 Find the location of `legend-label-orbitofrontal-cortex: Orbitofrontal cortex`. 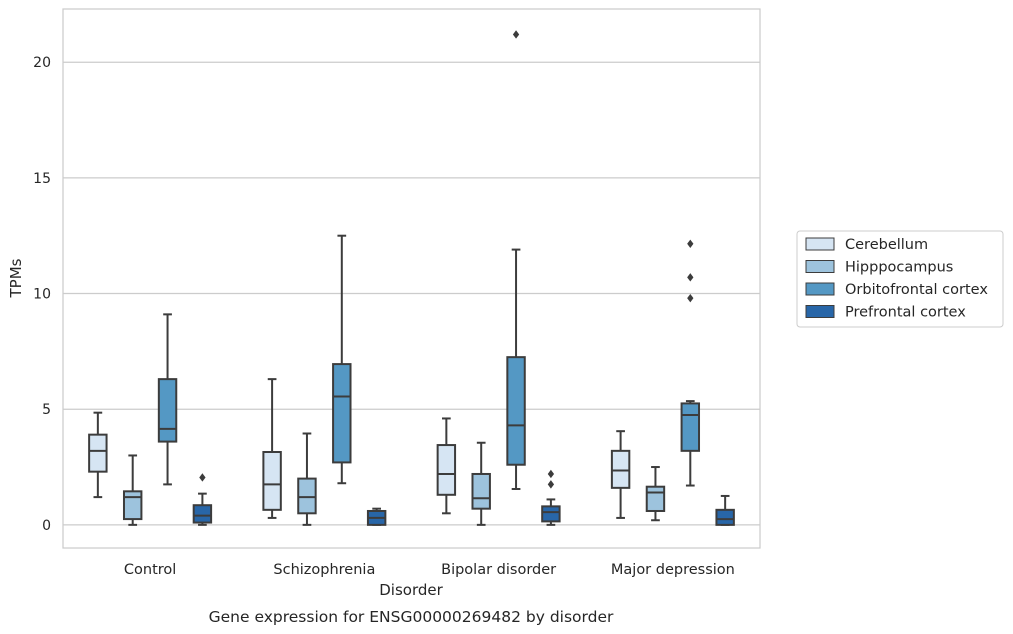

legend-label-orbitofrontal-cortex: Orbitofrontal cortex is located at coordinates (916, 290).